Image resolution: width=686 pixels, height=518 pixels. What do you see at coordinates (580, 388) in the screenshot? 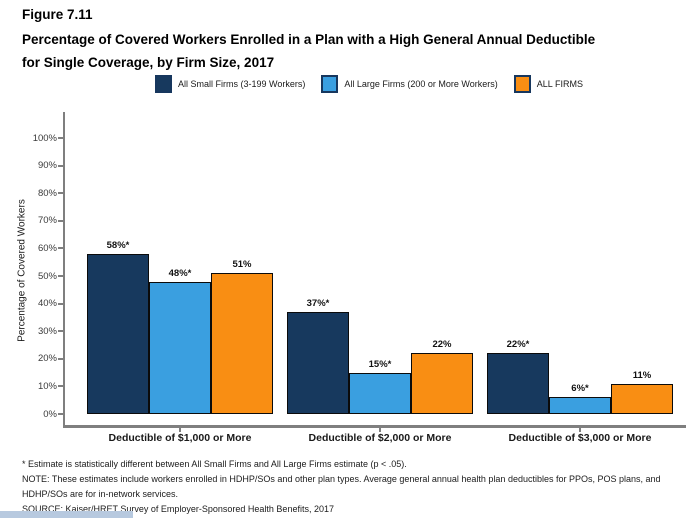
I see `bar-value-label-all-large-firms-category-3: 6%*` at bounding box center [580, 388].